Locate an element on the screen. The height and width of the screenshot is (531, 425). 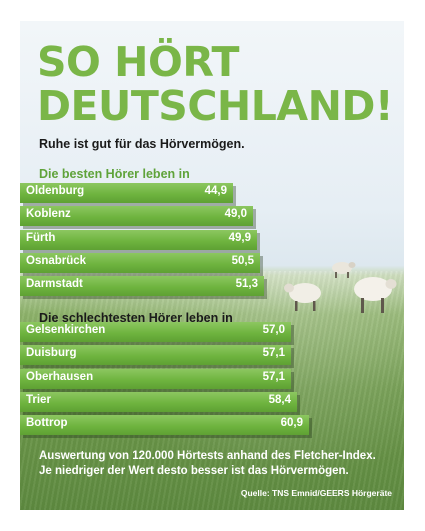
bar-city-label: Osnabrück is located at coordinates (56, 260).